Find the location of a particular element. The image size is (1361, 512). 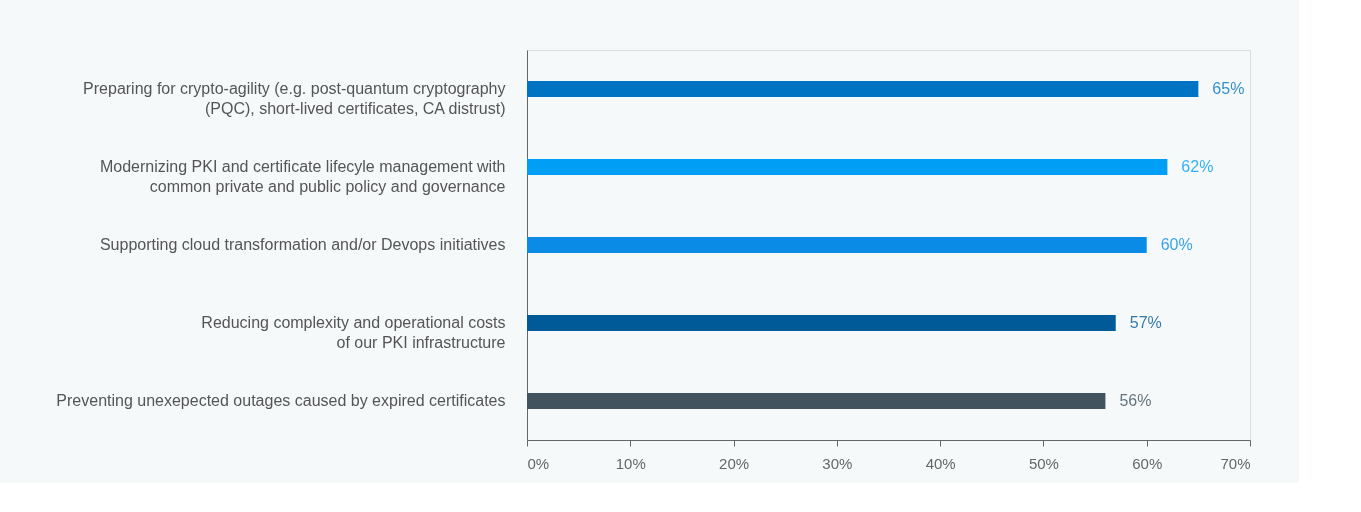

data-label: 60% is located at coordinates (1176, 244).